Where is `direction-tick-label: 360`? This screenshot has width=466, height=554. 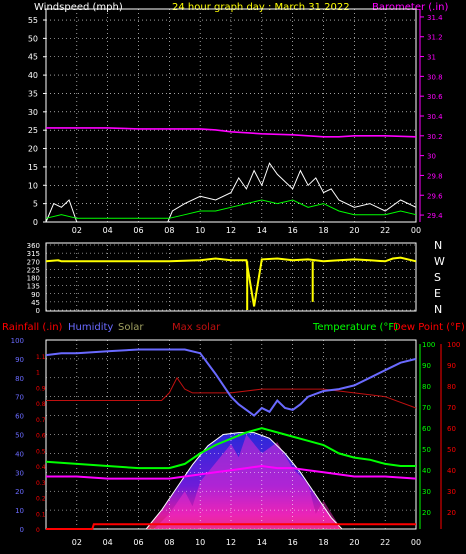
direction-tick-label: 360 is located at coordinates (33, 246).